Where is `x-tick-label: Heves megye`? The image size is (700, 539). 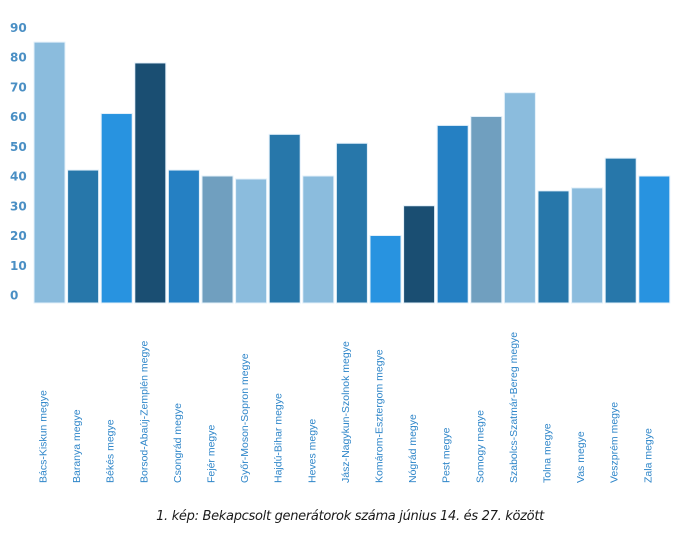 x-tick-label: Heves megye is located at coordinates (312, 451).